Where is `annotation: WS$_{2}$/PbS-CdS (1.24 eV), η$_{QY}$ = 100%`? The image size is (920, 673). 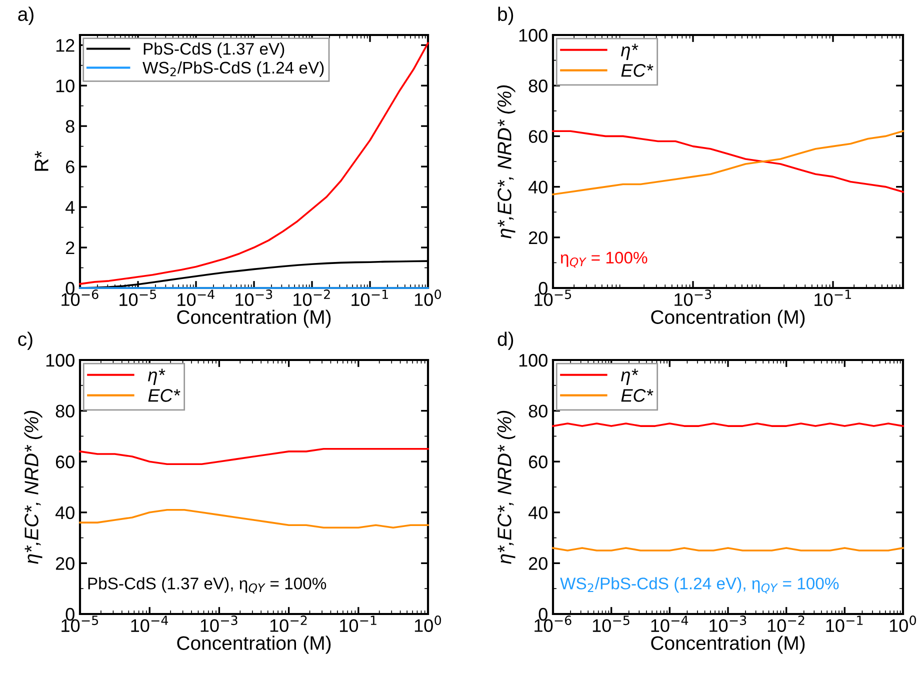
annotation: WS$_{2}$/PbS-CdS (1.24 eV), η$_{QY}$ = 100% is located at coordinates (699, 585).